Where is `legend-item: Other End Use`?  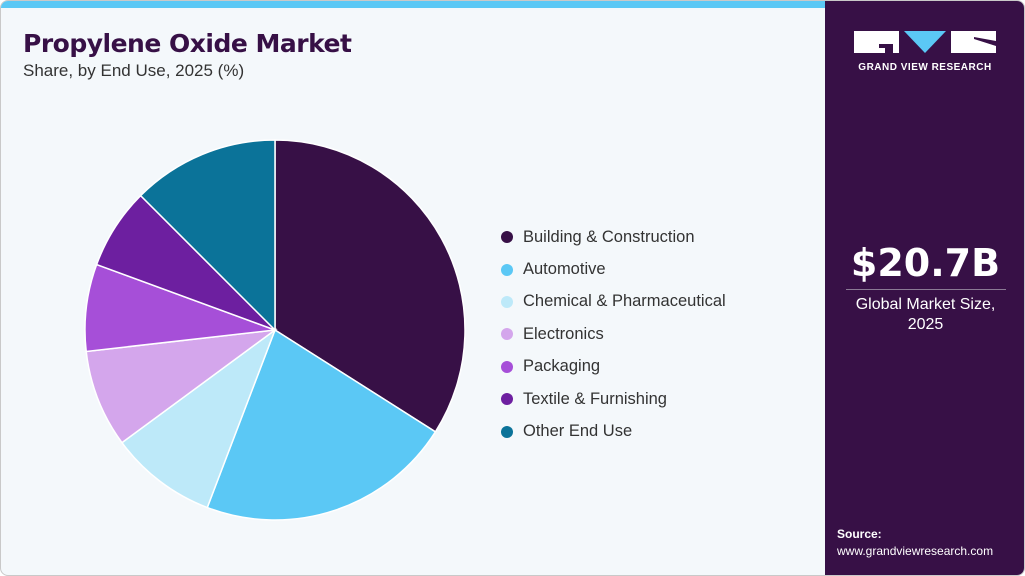
legend-item: Other End Use is located at coordinates (613, 431).